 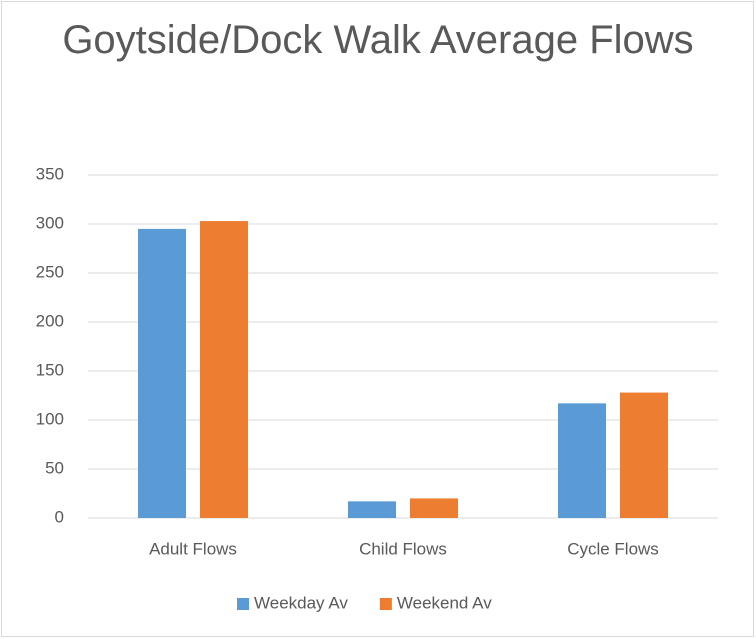 What do you see at coordinates (50, 320) in the screenshot?
I see `y-tick-label: 200` at bounding box center [50, 320].